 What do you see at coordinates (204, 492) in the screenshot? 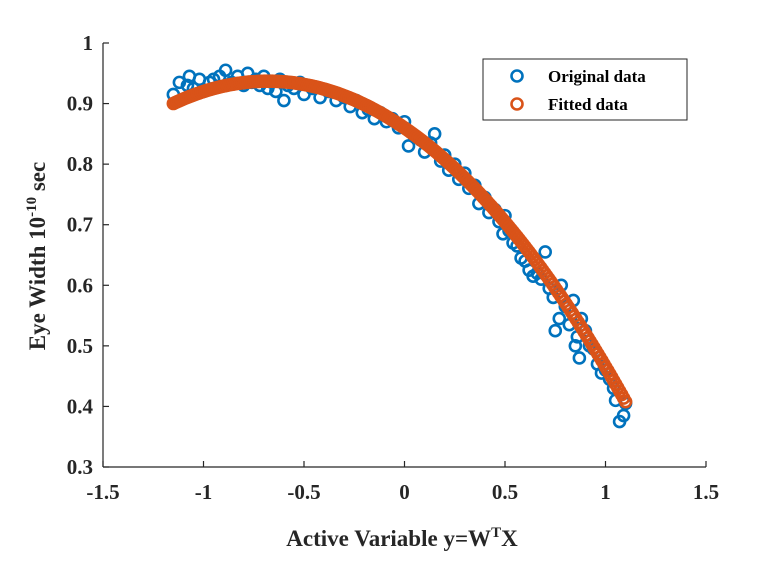
I see `x-tick-label: -1` at bounding box center [204, 492].